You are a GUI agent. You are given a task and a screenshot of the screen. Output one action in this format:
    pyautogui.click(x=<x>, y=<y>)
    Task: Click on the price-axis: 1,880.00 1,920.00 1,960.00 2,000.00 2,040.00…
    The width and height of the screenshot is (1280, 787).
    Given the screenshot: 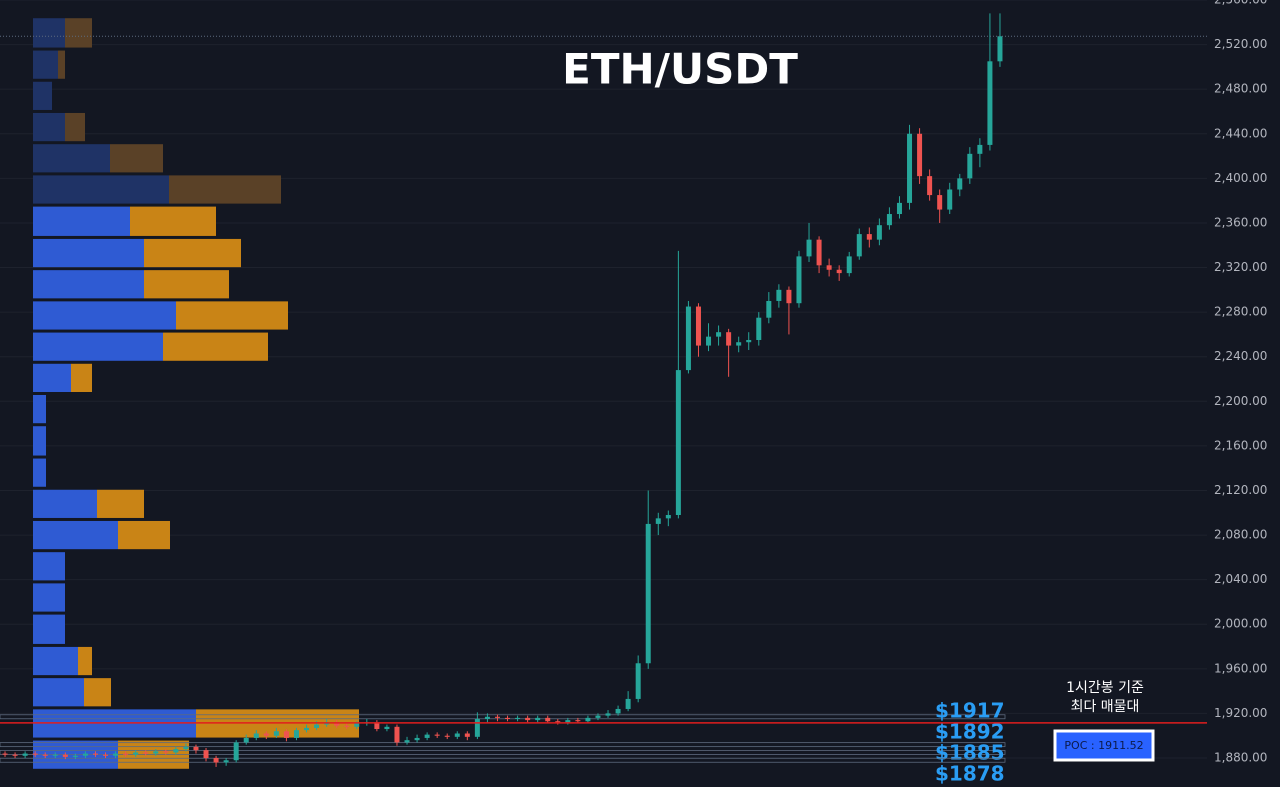 What is the action you would take?
    pyautogui.click(x=1243, y=393)
    